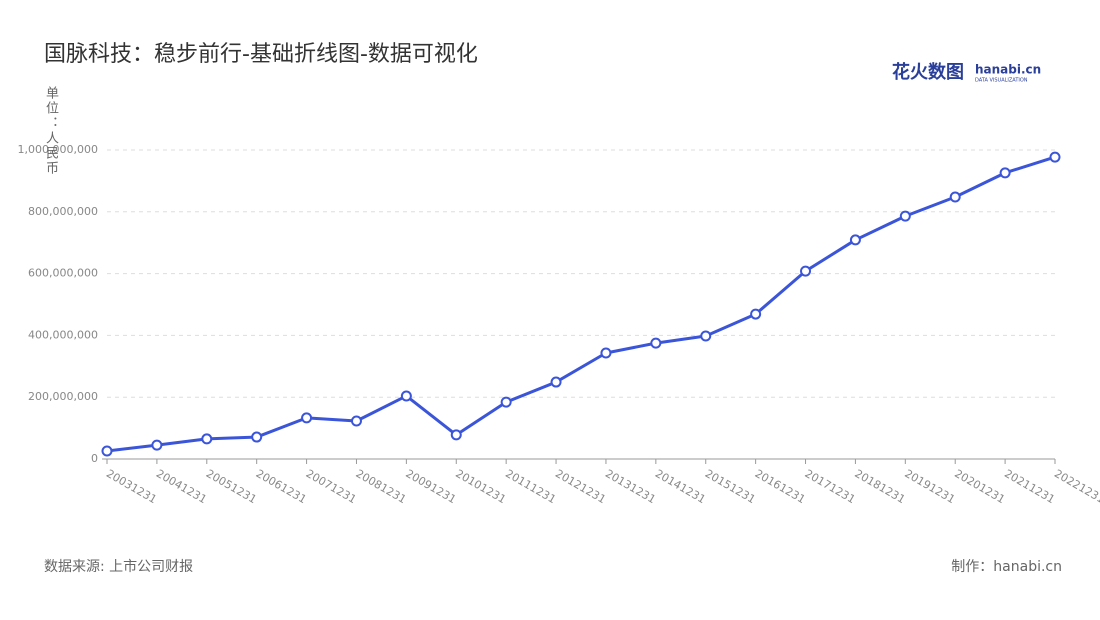 This screenshot has height=620, width=1100. What do you see at coordinates (58, 149) in the screenshot?
I see `y-tick-label: 1,000,000,000` at bounding box center [58, 149].